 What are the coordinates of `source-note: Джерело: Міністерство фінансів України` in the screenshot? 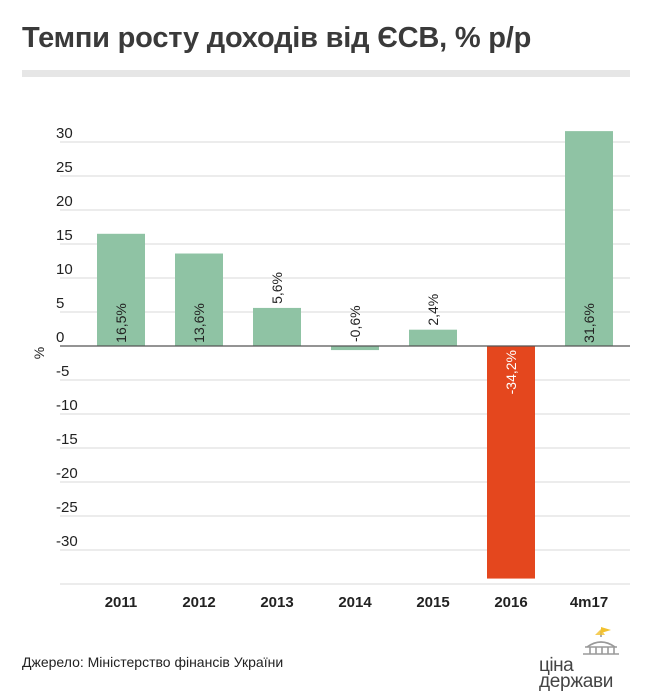 It's located at (153, 662).